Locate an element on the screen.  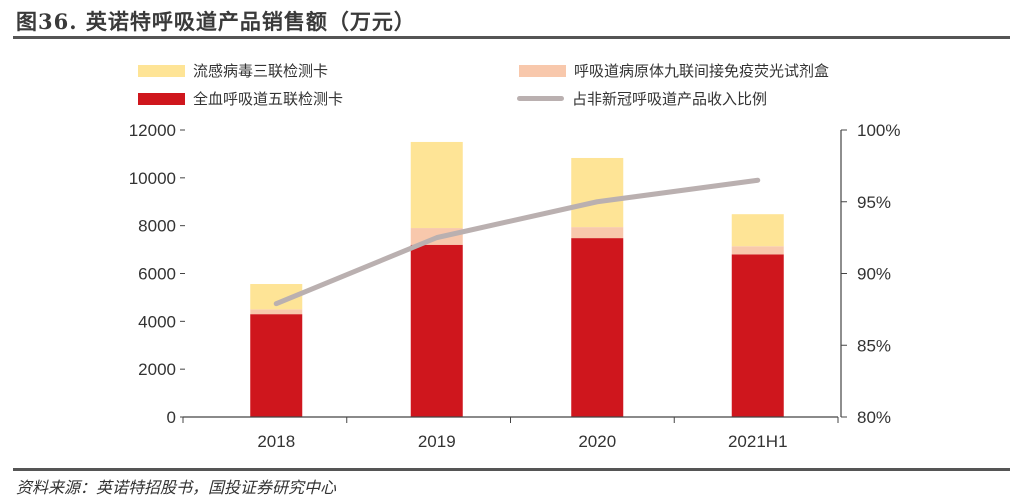
legend-item-ratio: 占非新冠呼吸道产品收入比例 is located at coordinates (642, 98).